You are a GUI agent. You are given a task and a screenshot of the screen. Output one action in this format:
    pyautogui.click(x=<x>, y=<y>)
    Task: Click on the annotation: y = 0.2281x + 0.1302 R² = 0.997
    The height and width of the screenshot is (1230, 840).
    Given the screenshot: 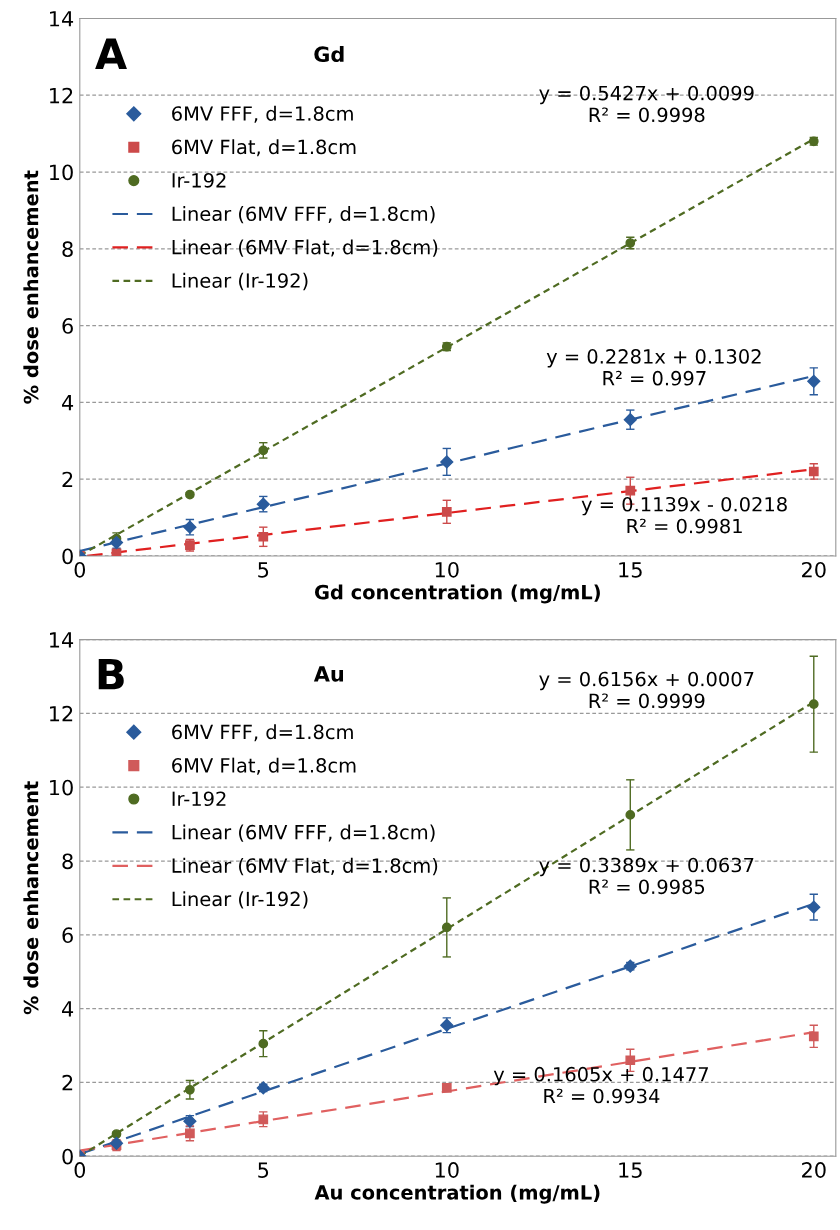 What is the action you would take?
    pyautogui.click(x=653, y=367)
    